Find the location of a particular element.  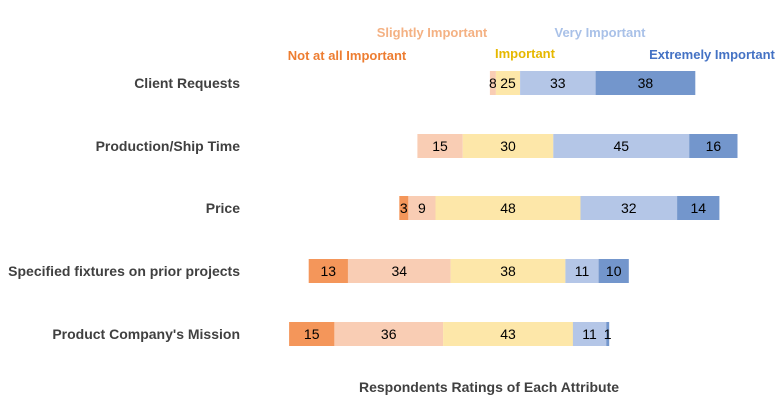

data-label-slightly-important-1: 8 is located at coordinates (493, 83).